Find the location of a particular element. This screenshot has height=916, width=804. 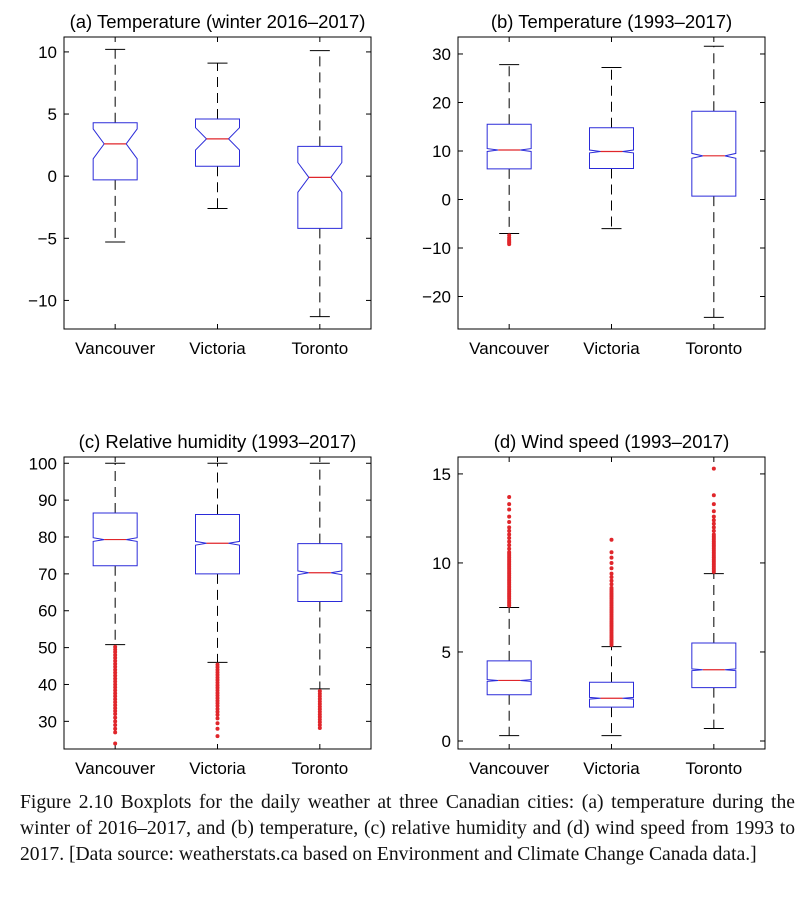

chart-title: (c) Relative humidity (1993–2017) is located at coordinates (218, 441).